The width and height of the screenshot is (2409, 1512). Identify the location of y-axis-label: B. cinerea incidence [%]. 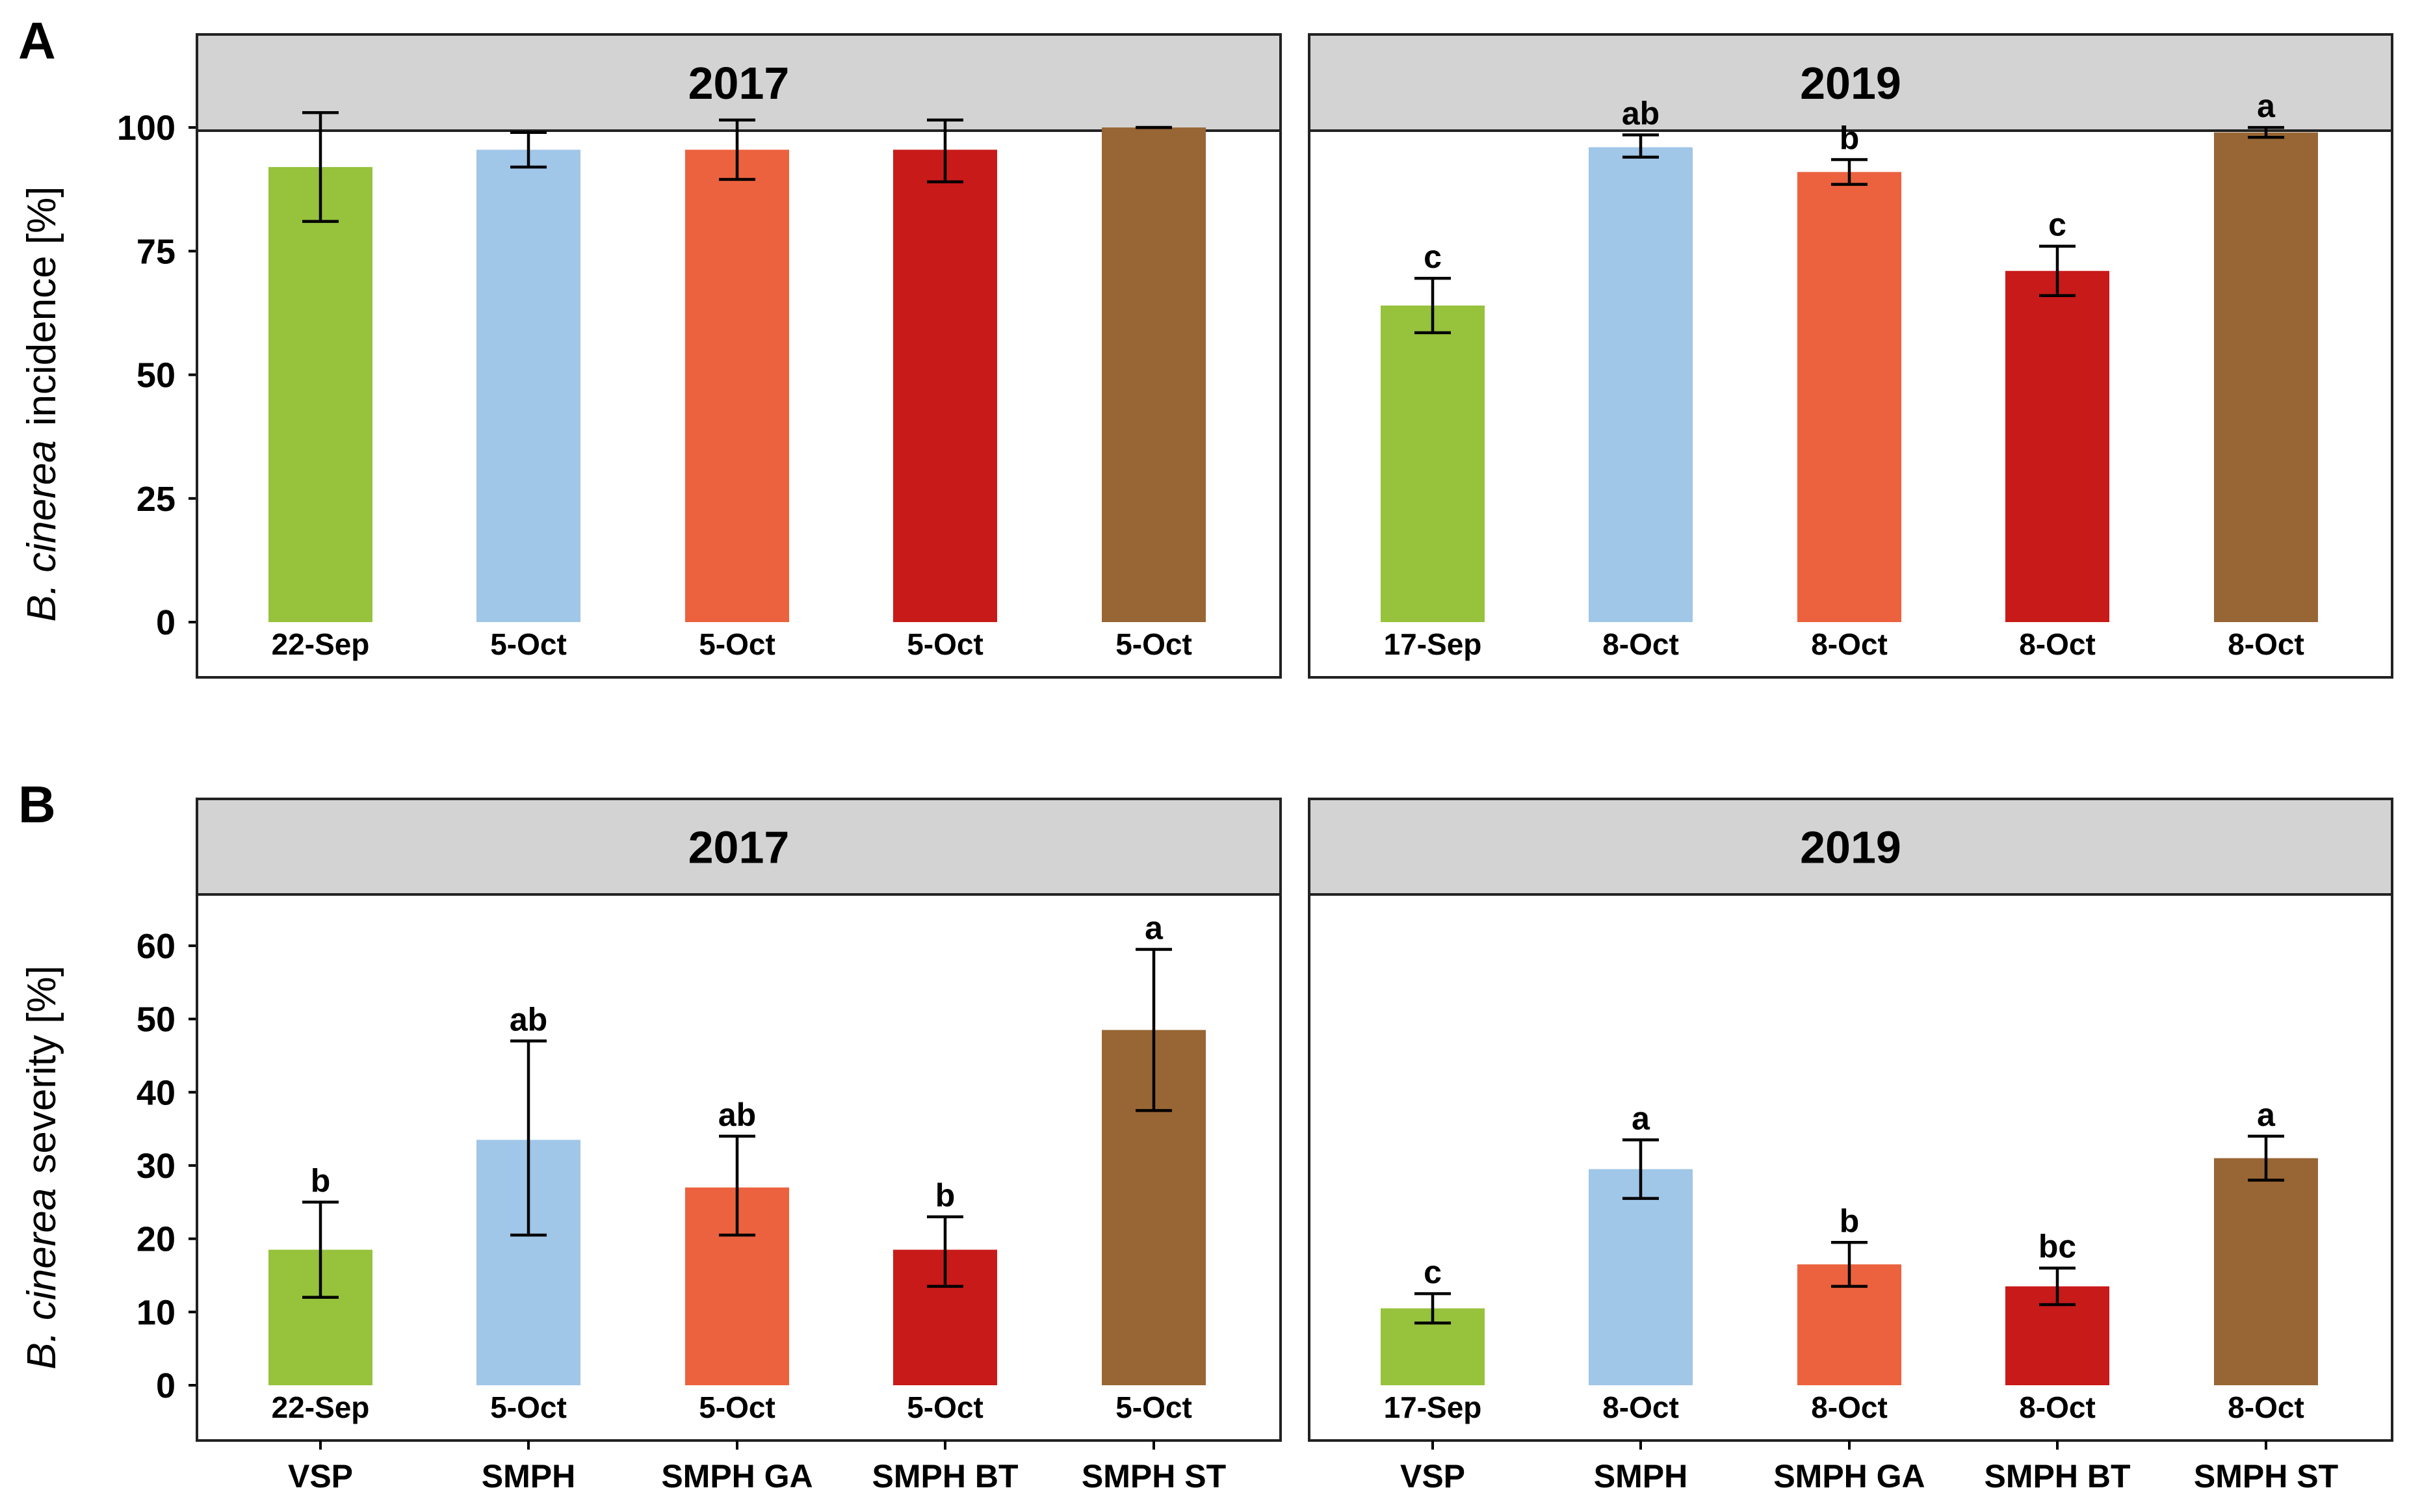
(42, 404).